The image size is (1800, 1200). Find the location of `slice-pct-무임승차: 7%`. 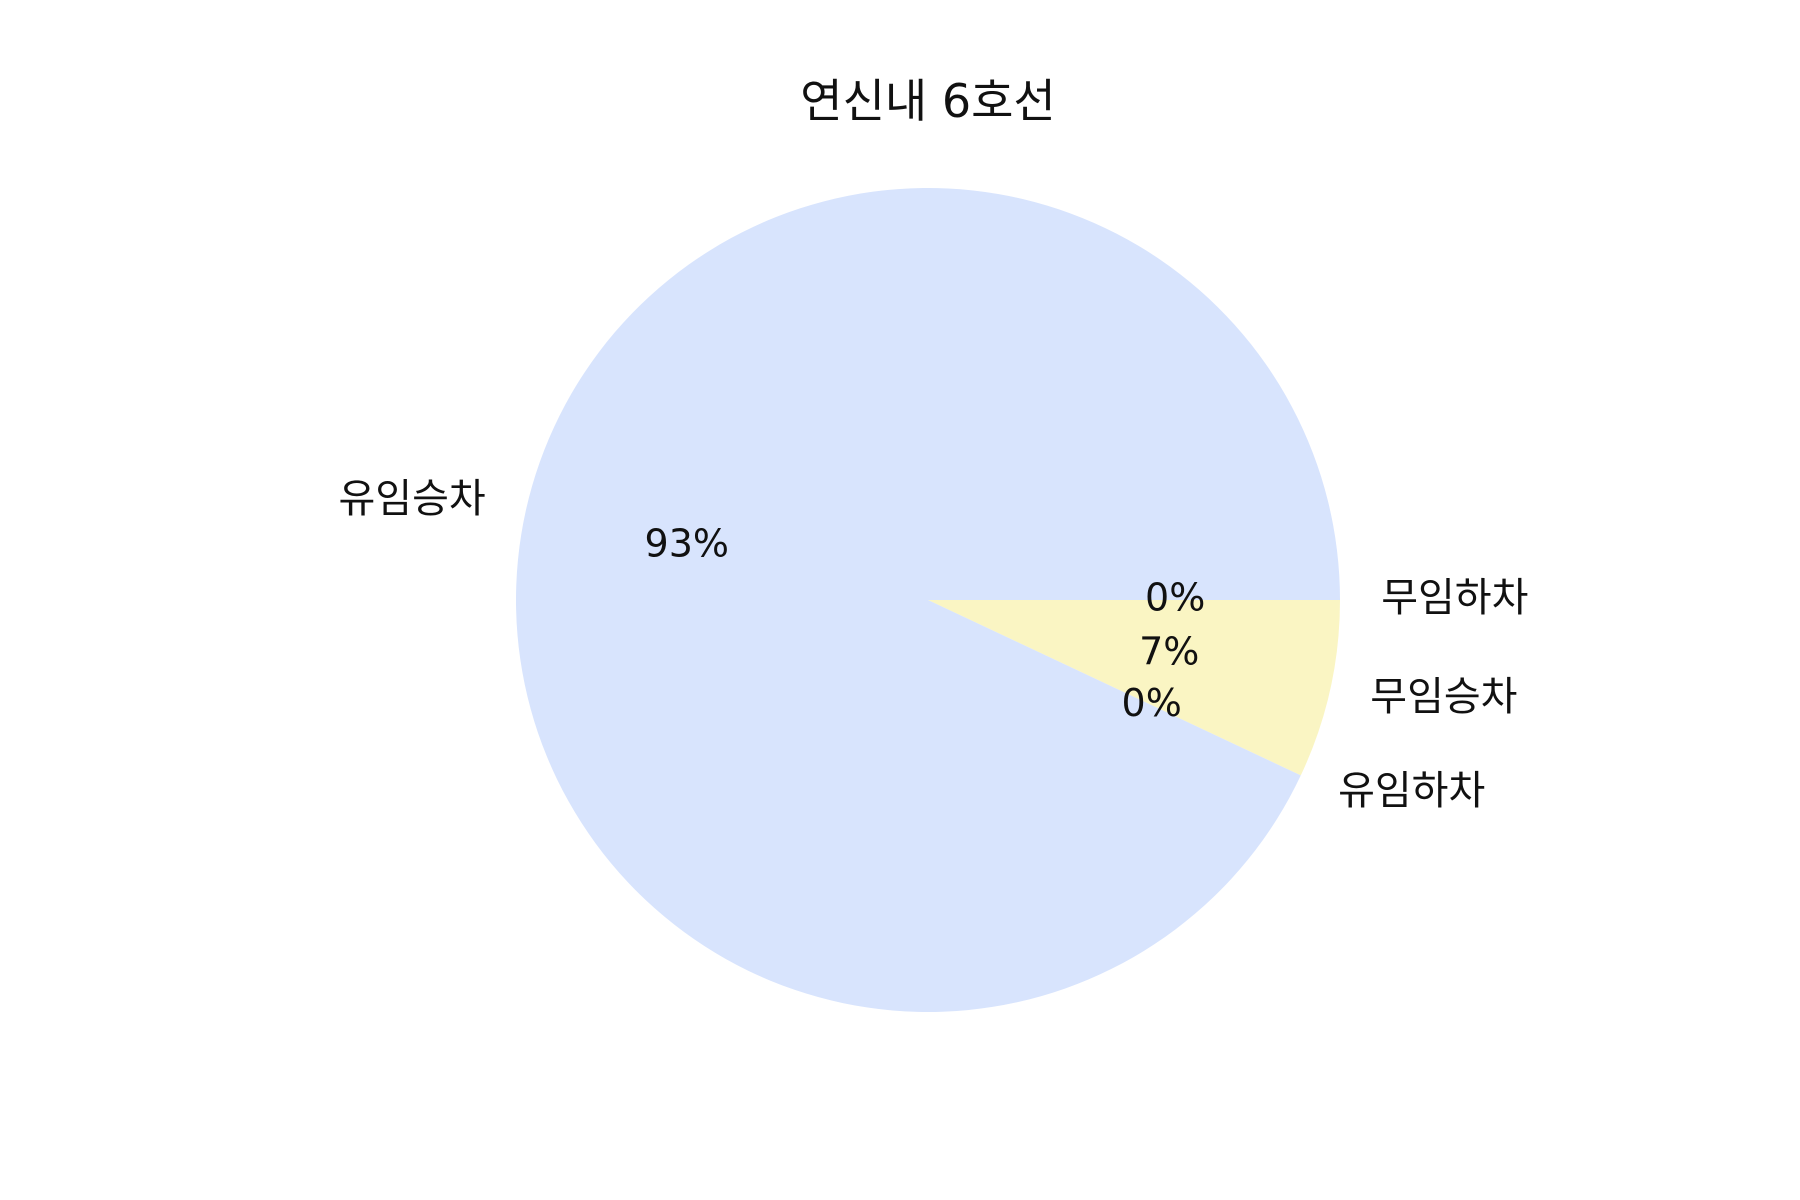

slice-pct-무임승차: 7% is located at coordinates (1169, 651).